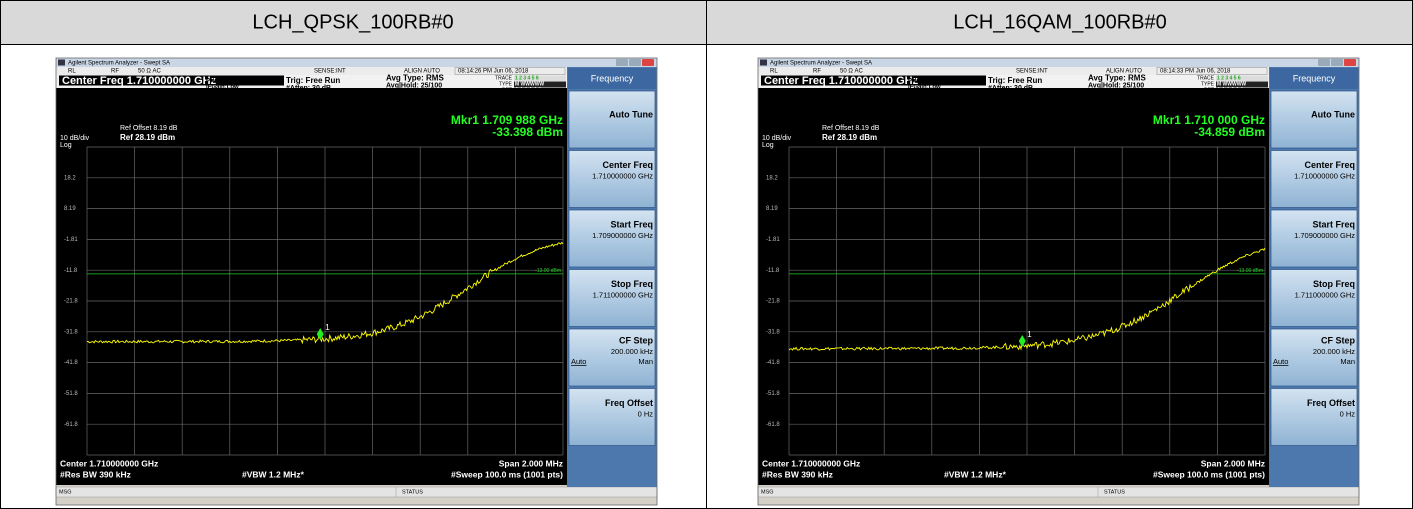 This screenshot has width=1413, height=509. Describe the element at coordinates (817, 72) in the screenshot. I see `status-item: RF` at that location.